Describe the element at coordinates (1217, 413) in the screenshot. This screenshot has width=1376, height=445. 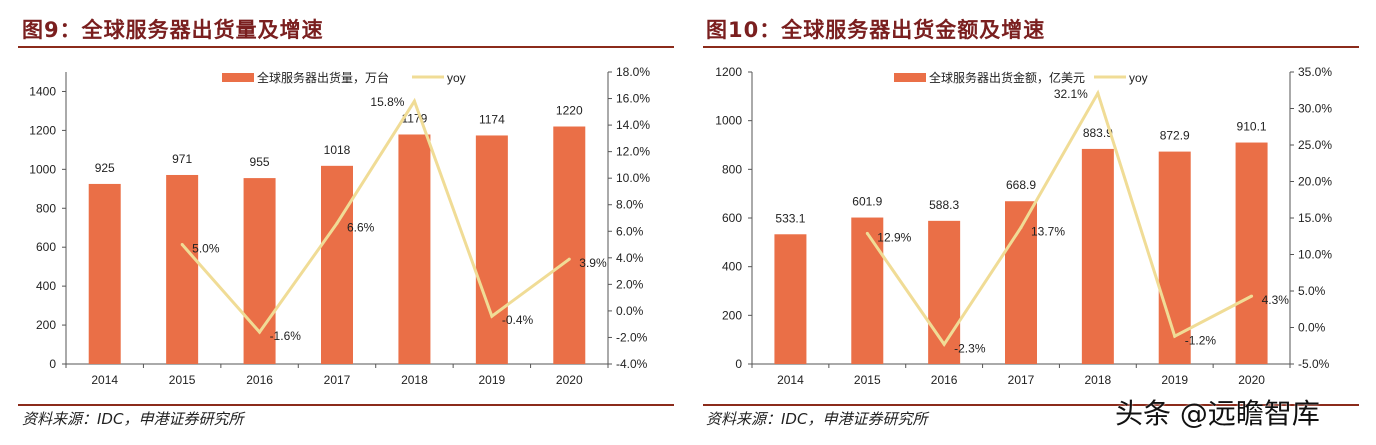
I see `watermark: 头条 @远瞻智库` at that location.